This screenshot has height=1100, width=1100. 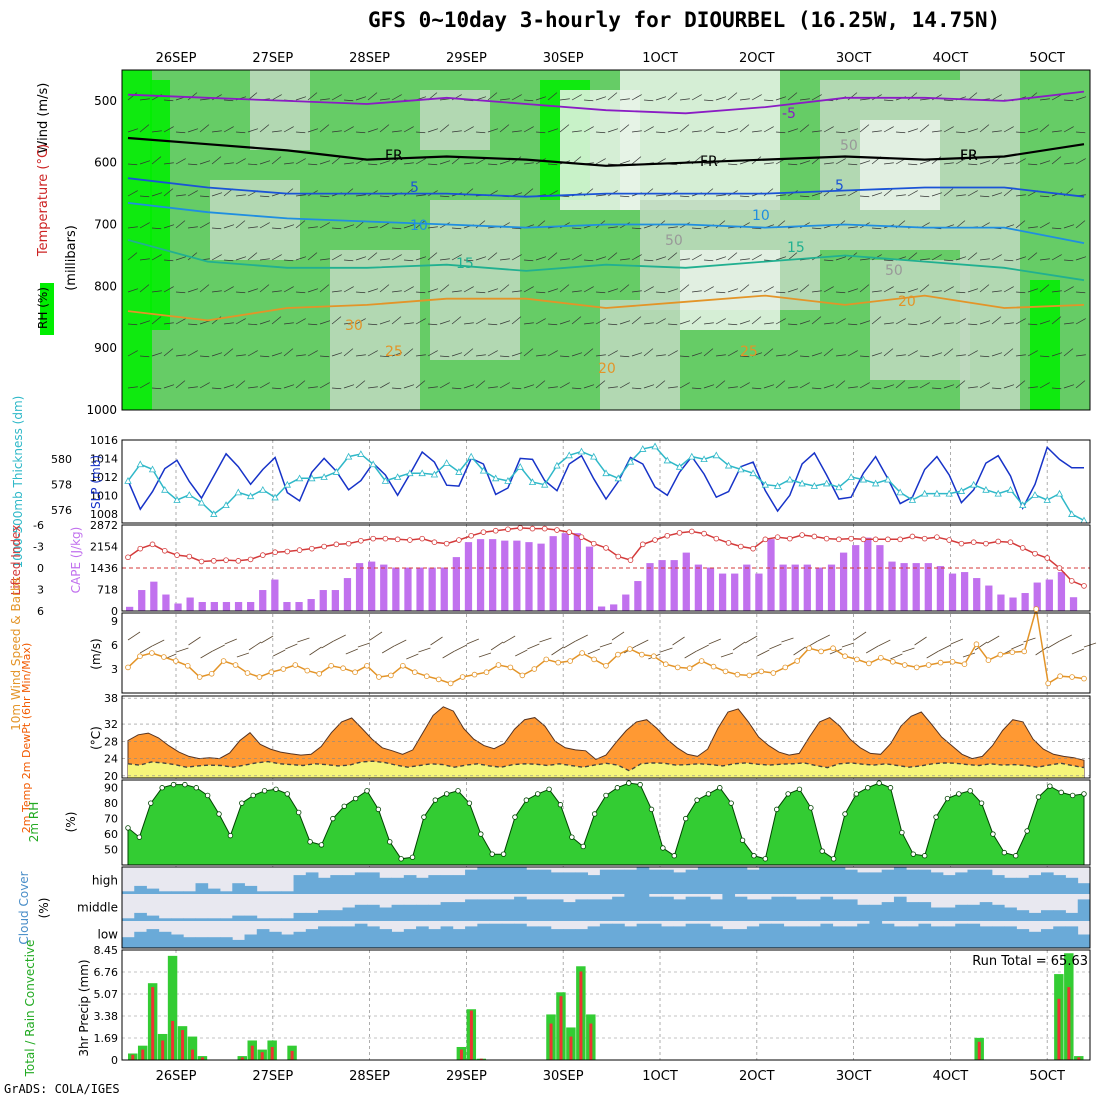 What do you see at coordinates (106, 972) in the screenshot?
I see `precip-tick-label: 6.76` at bounding box center [106, 972].